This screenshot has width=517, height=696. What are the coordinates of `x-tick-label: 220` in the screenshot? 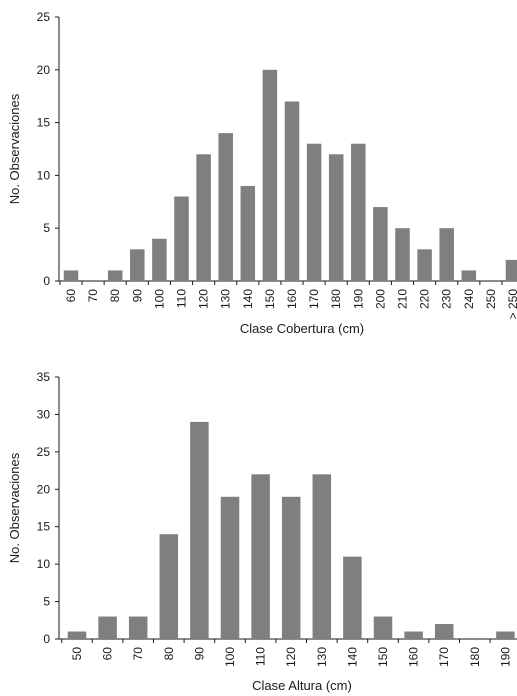 It's located at (425, 299).